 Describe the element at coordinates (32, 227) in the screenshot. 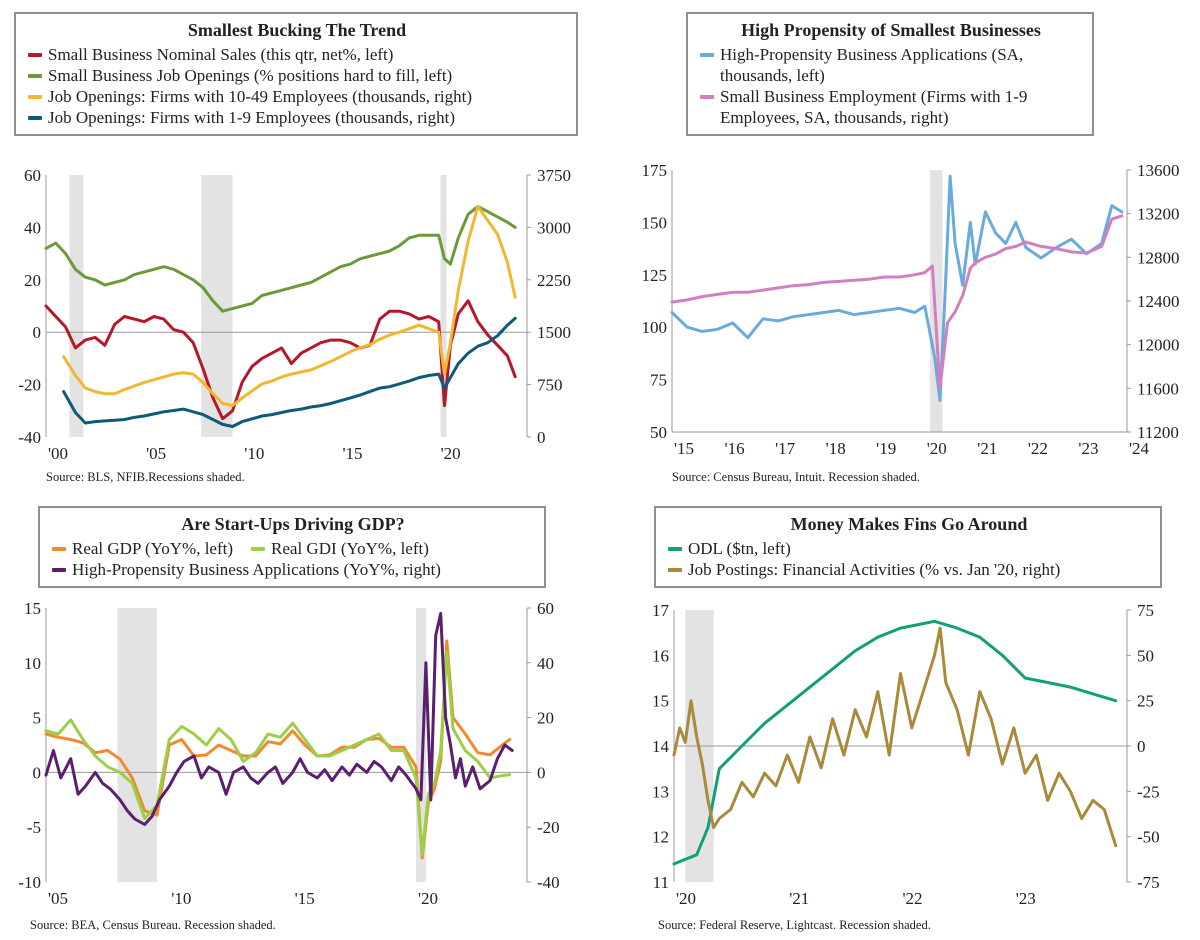

I see `y-tick-left: 40` at that location.